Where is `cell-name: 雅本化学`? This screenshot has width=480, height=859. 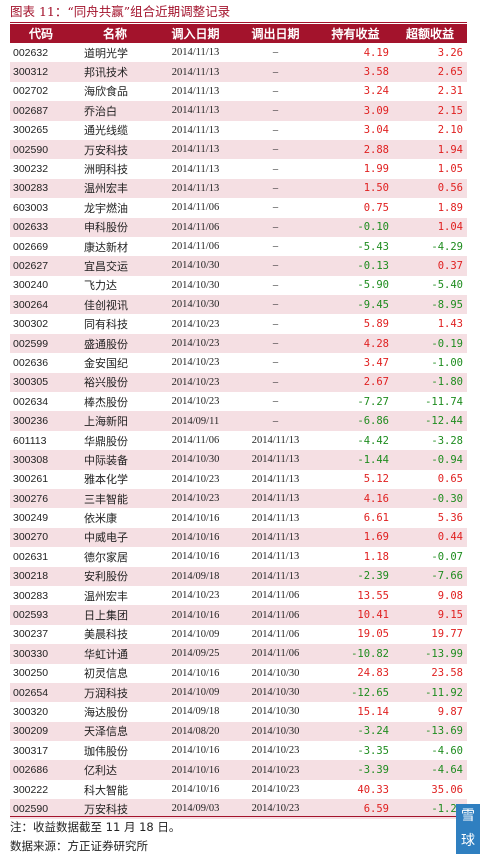 cell-name: 雅本化学 is located at coordinates (115, 479).